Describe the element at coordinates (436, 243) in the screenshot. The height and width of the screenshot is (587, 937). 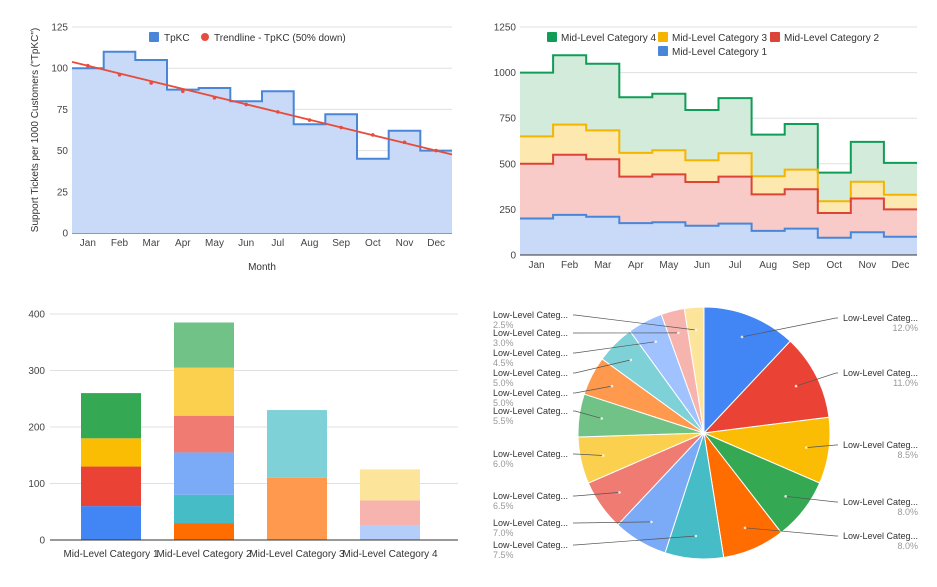
I see `chart1-xtick-label: Dec` at that location.